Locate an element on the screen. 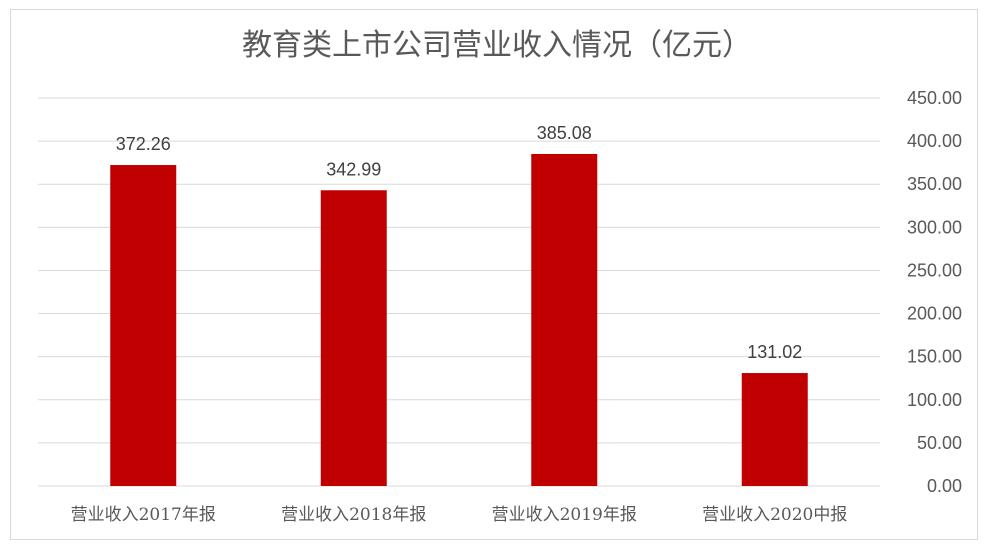 The height and width of the screenshot is (557, 994). y-tick-label: 100.00 is located at coordinates (934, 400).